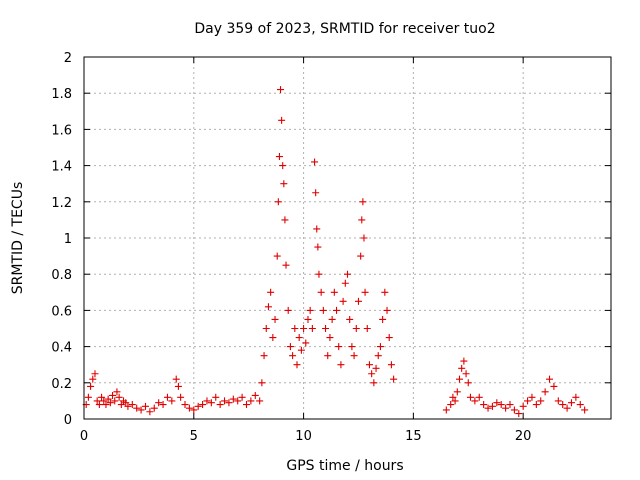 The image size is (640, 480). What do you see at coordinates (61, 348) in the screenshot?
I see `y-tick-label: 0.4` at bounding box center [61, 348].